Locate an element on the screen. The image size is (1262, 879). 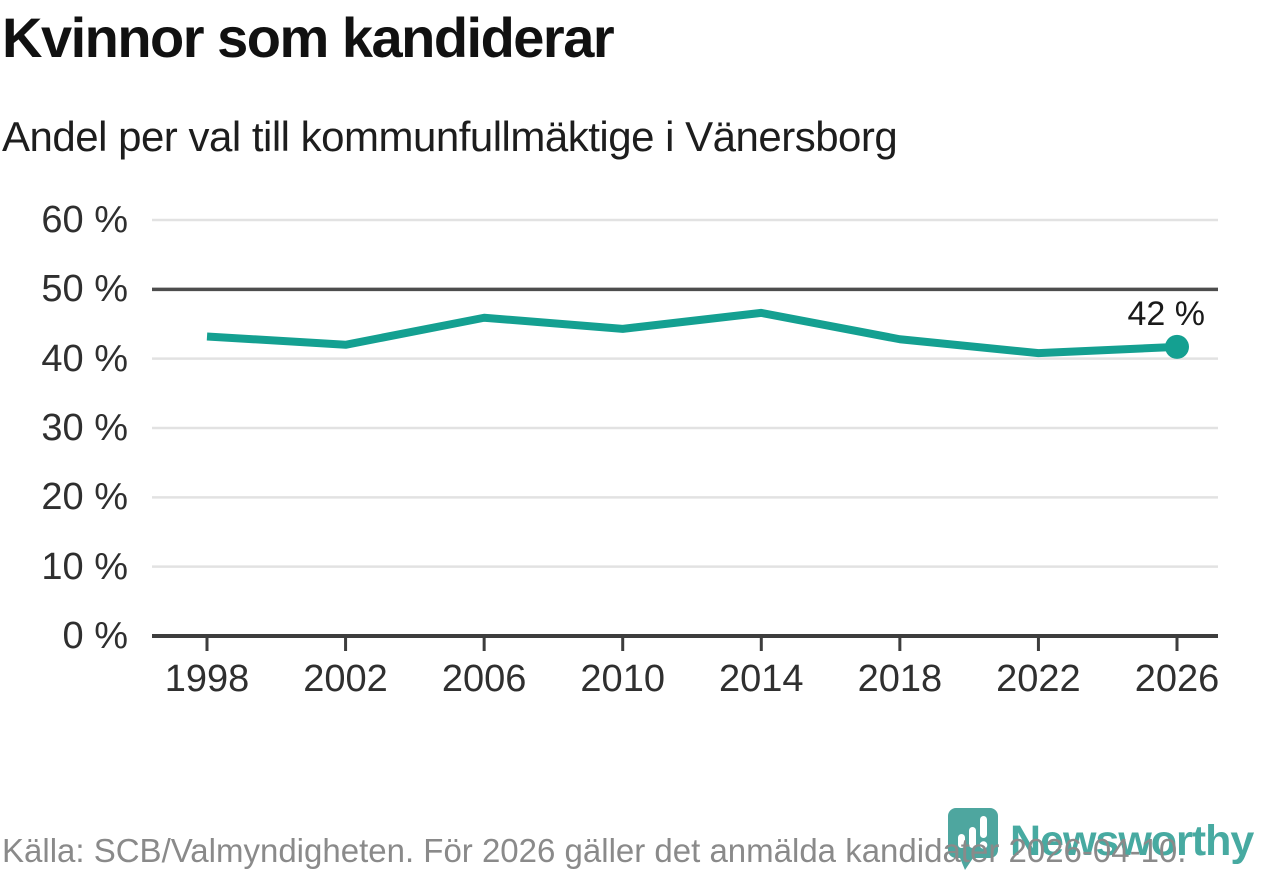
y-tick-label-20: 20 % is located at coordinates (84, 497).